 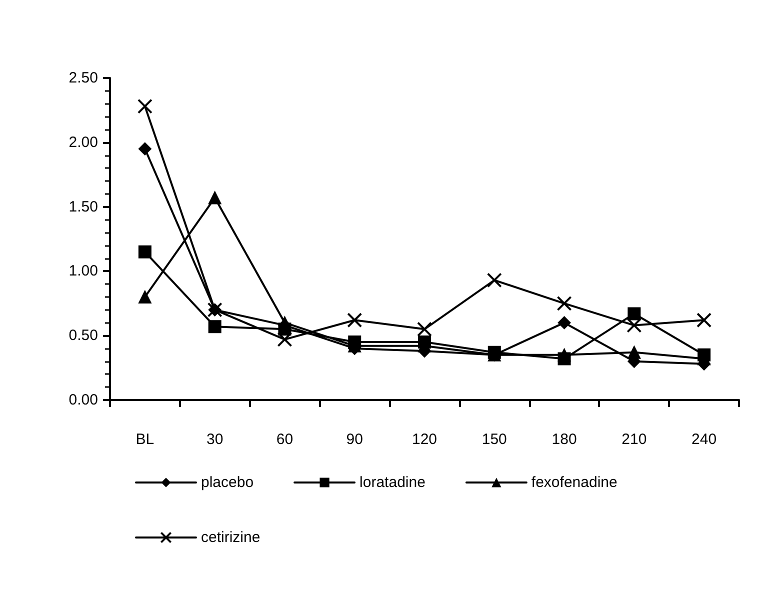 What do you see at coordinates (634, 439) in the screenshot?
I see `x-tick-label: 210` at bounding box center [634, 439].